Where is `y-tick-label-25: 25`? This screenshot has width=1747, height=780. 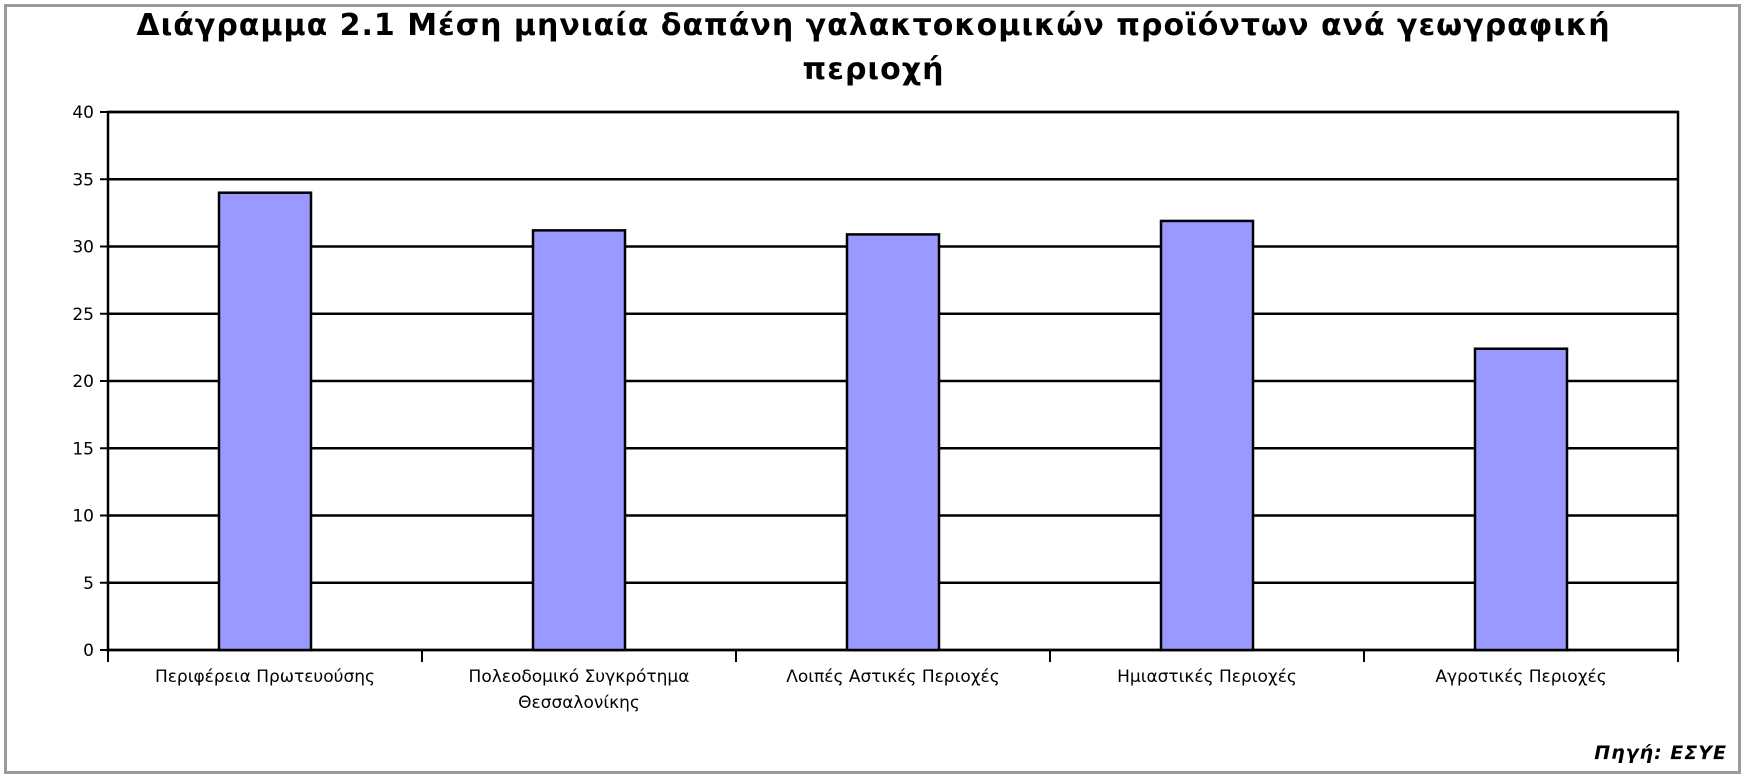
y-tick-label-25: 25 is located at coordinates (83, 315).